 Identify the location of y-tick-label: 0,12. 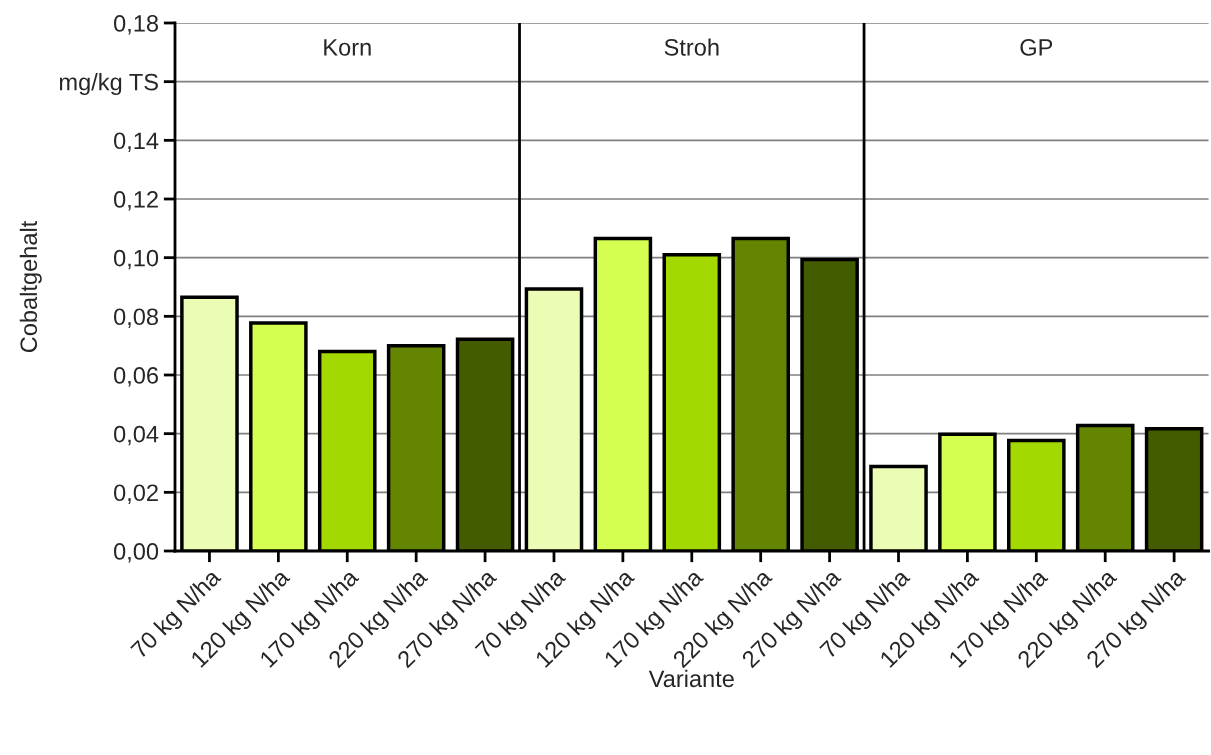
(136, 201).